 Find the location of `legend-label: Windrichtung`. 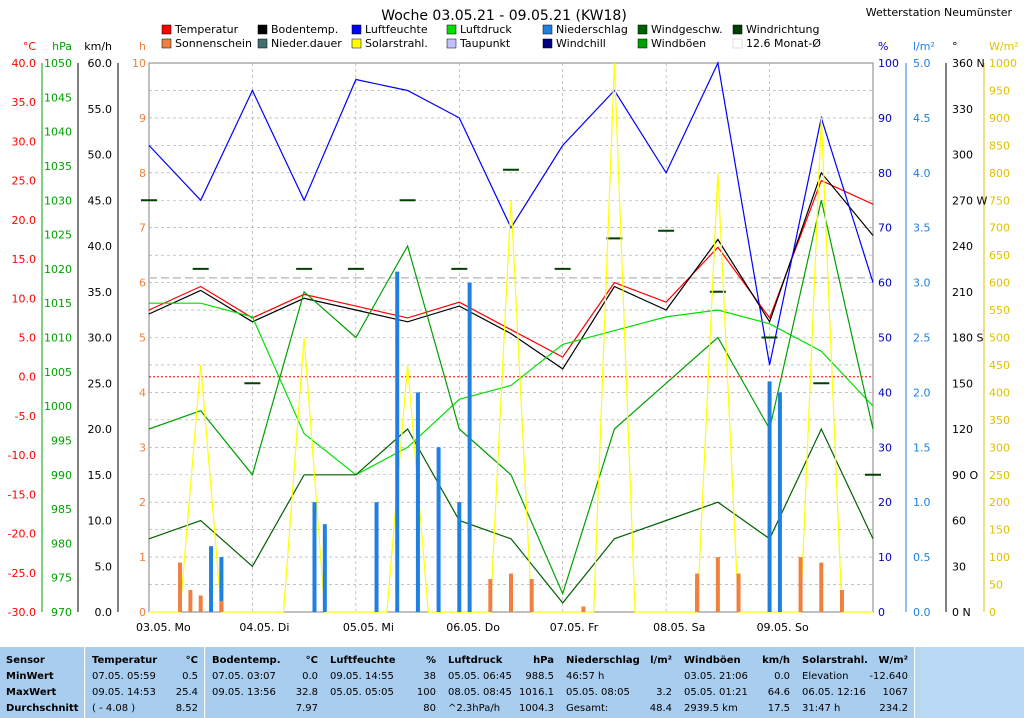

legend-label: Windrichtung is located at coordinates (782, 29).